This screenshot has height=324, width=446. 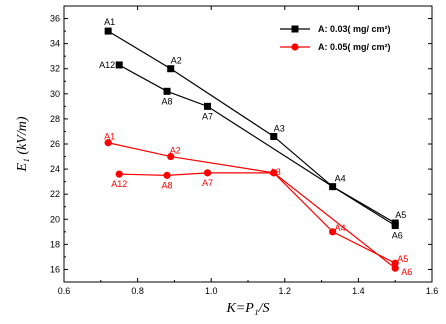 I want to click on x-tick-label: 1.2, so click(x=285, y=291).